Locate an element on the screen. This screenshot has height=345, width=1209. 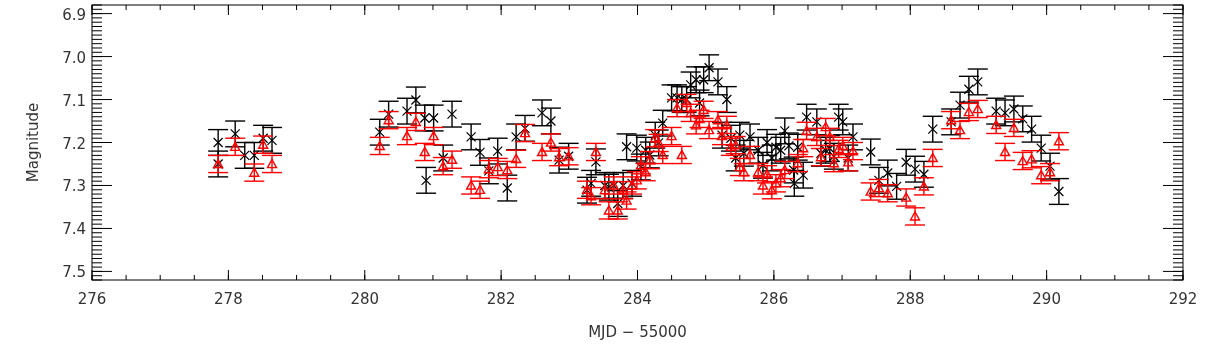
y-tick-label: 7.0 is located at coordinates (74, 57).